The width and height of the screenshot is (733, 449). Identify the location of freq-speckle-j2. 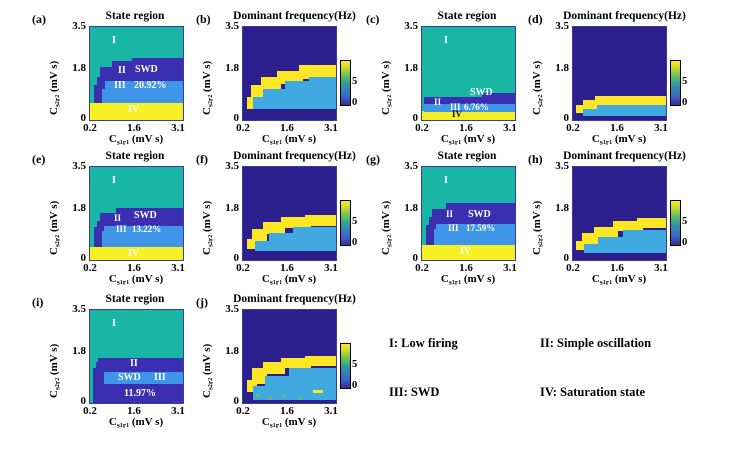
(270, 397).